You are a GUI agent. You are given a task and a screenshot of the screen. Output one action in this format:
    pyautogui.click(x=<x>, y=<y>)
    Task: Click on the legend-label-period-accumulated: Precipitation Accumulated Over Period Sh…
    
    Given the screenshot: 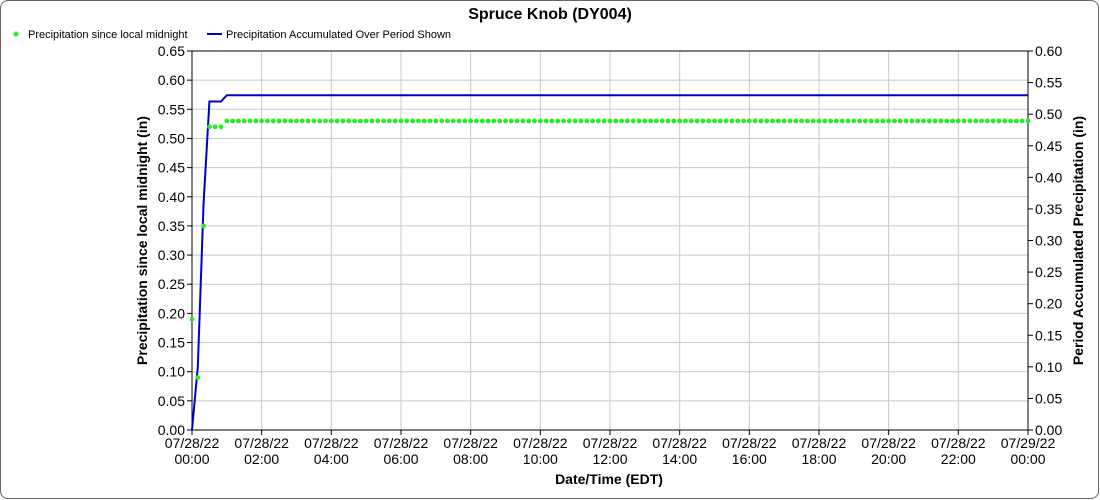 What is the action you would take?
    pyautogui.click(x=338, y=35)
    